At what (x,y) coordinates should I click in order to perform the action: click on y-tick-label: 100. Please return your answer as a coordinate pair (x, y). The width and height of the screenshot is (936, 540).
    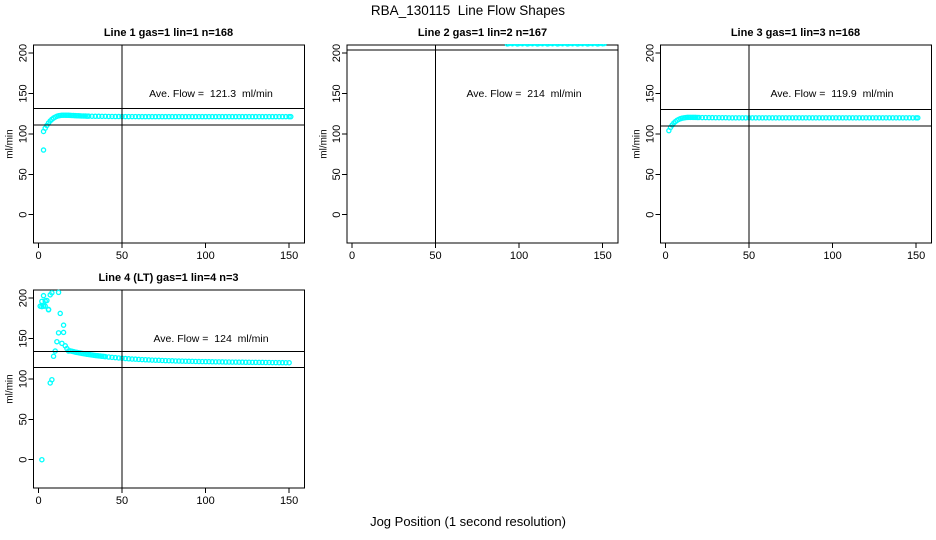
    Looking at the image, I should click on (651, 134).